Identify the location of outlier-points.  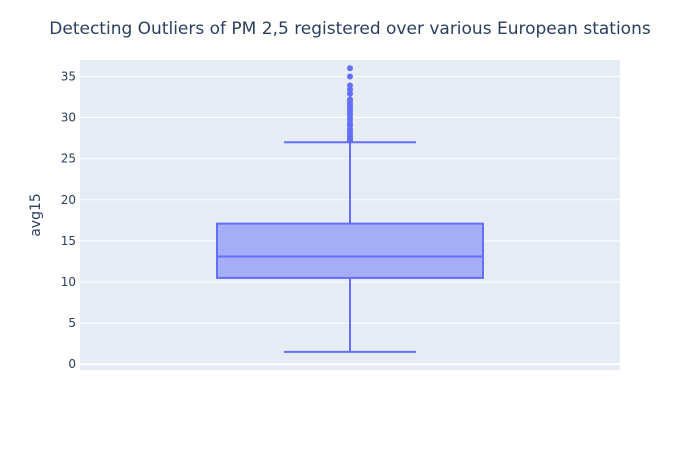
(350, 104).